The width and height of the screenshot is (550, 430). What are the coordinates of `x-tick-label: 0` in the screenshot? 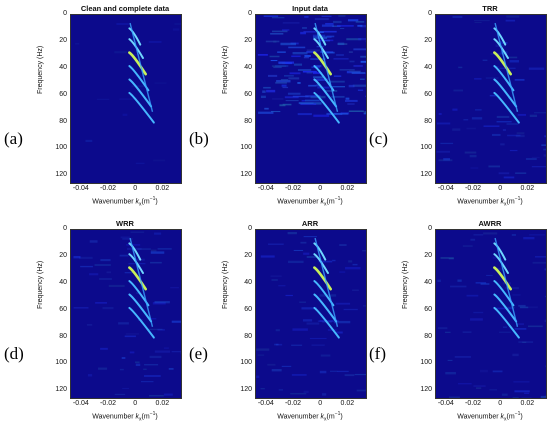 It's located at (135, 403).